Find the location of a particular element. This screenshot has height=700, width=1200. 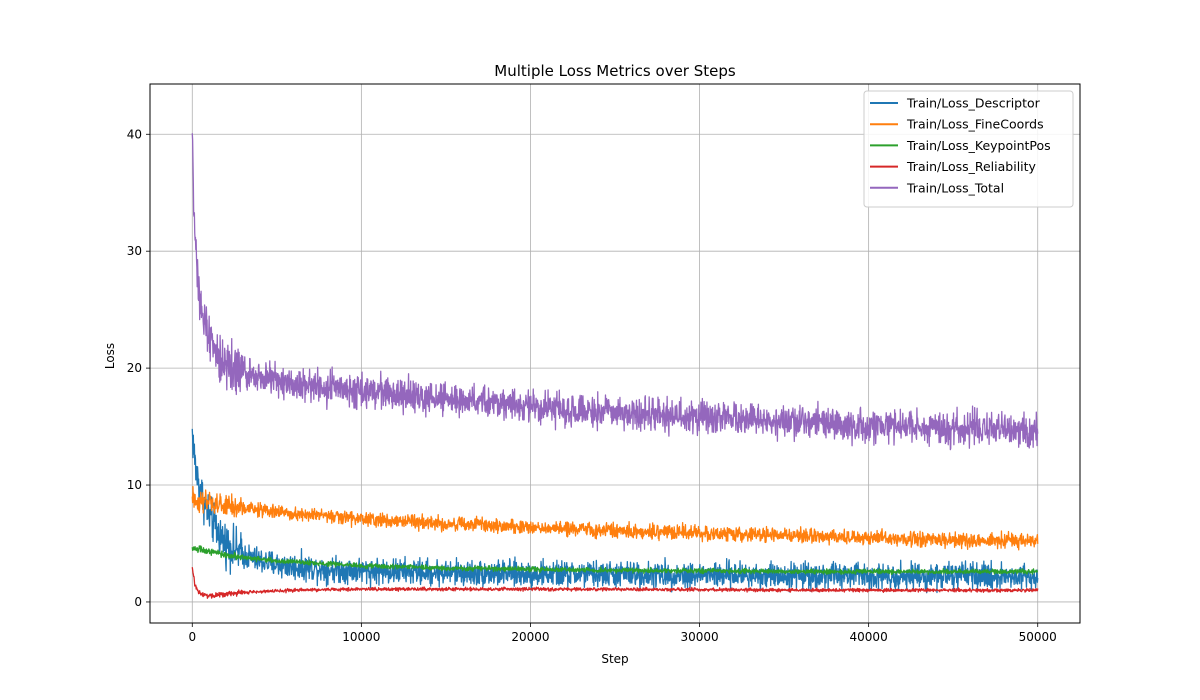

legend-label: Train/Loss_Descriptor is located at coordinates (973, 103).